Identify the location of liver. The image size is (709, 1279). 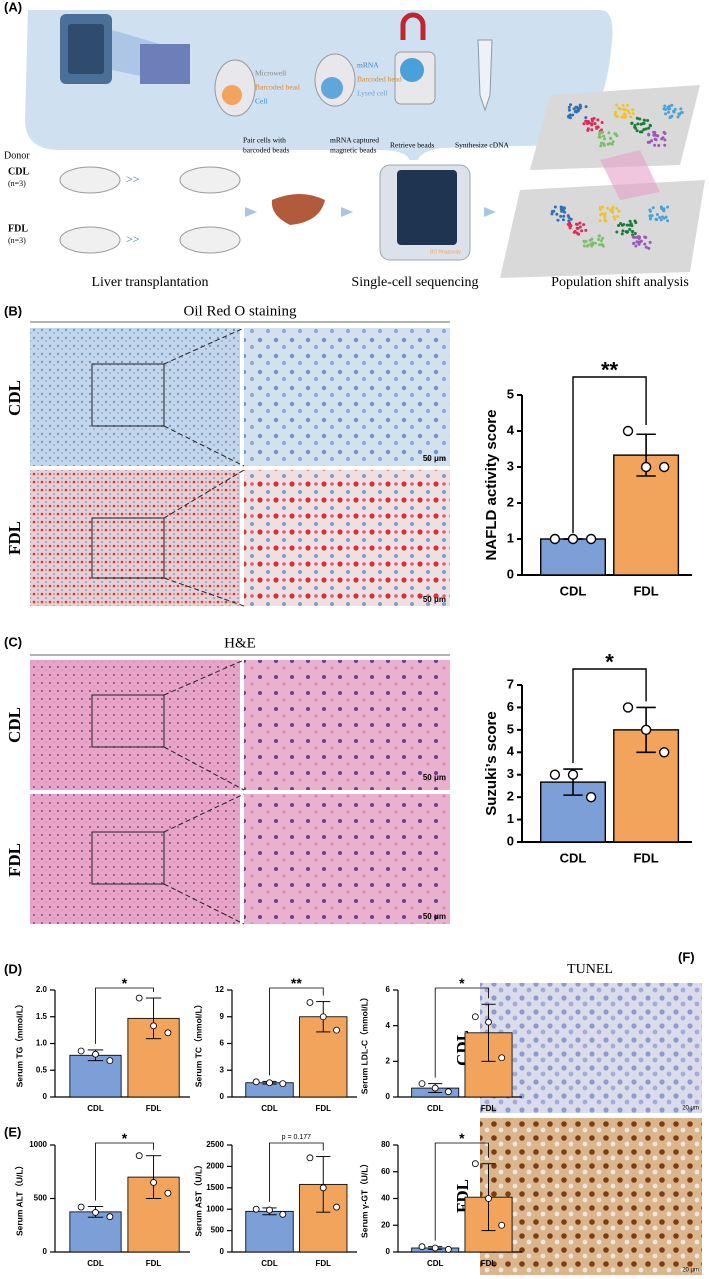
(298, 209).